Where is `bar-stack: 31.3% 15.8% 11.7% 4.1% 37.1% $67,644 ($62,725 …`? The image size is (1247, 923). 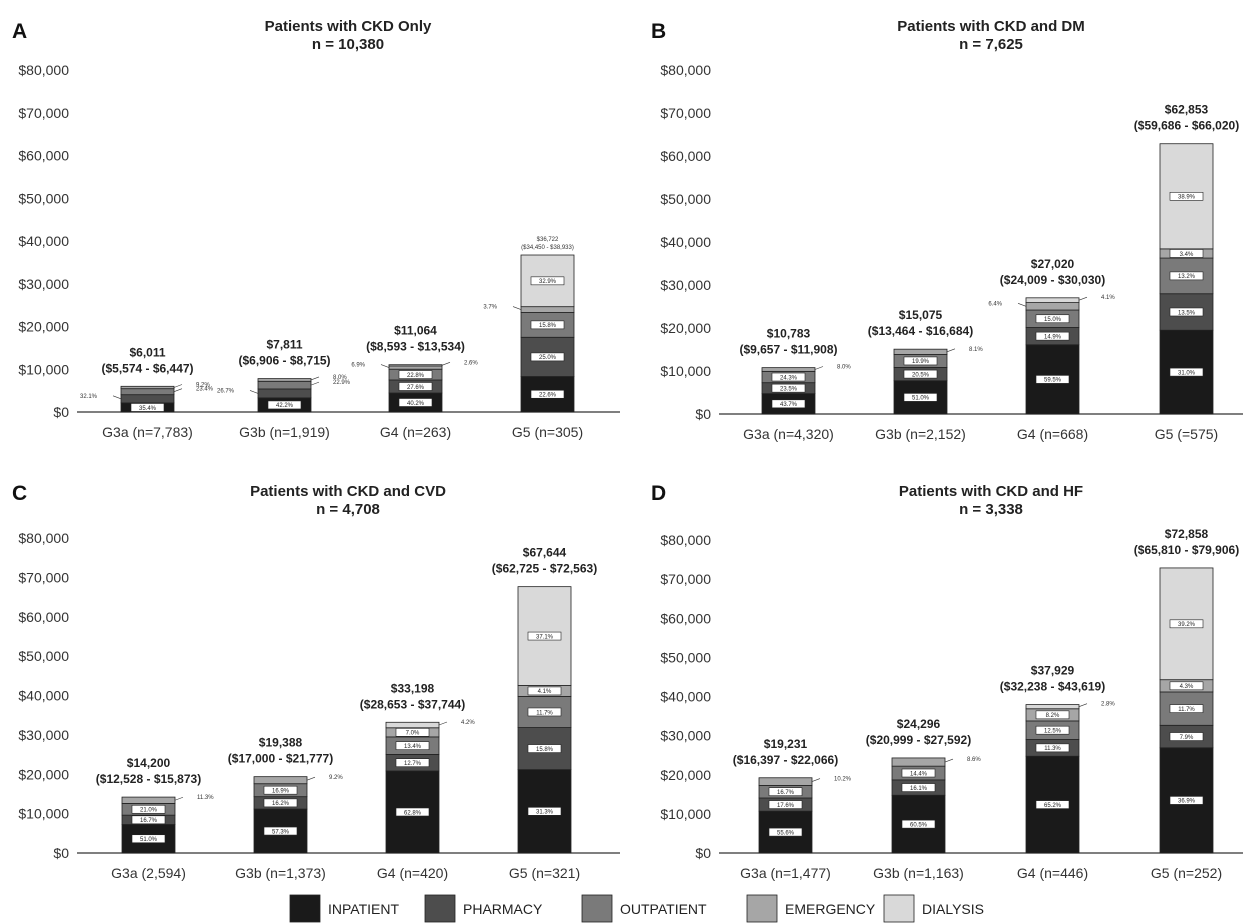
bar-stack: 31.3% 15.8% 11.7% 4.1% 37.1% $67,644 ($62,725 … is located at coordinates (544, 700).